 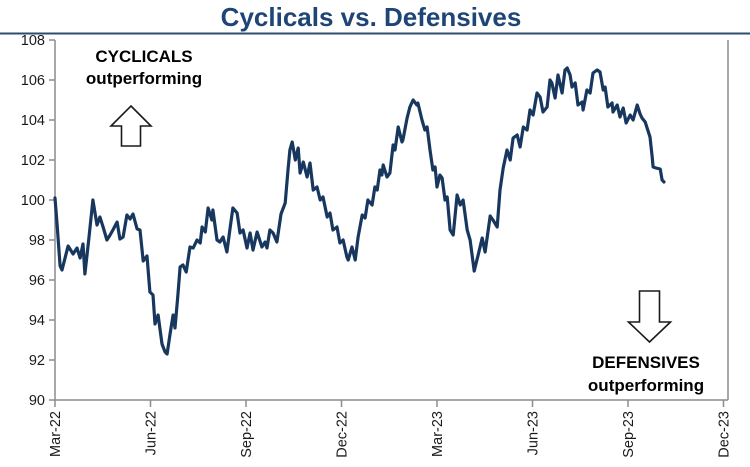 I want to click on y-tick-label: 96, so click(x=37, y=281).